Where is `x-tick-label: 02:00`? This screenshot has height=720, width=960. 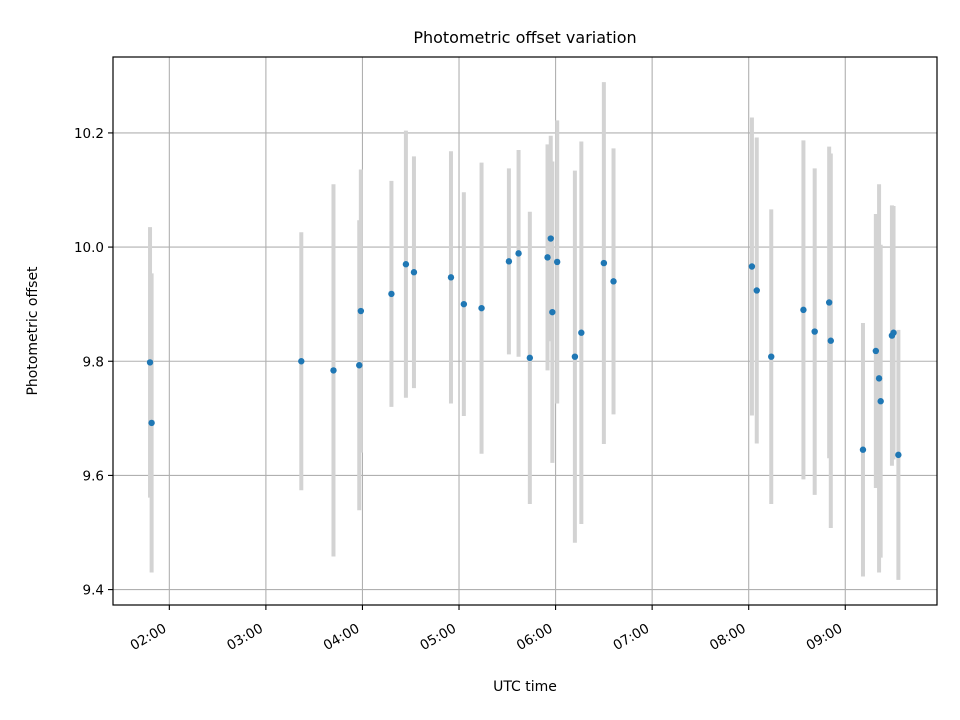
x-tick-label: 02:00 is located at coordinates (149, 637).